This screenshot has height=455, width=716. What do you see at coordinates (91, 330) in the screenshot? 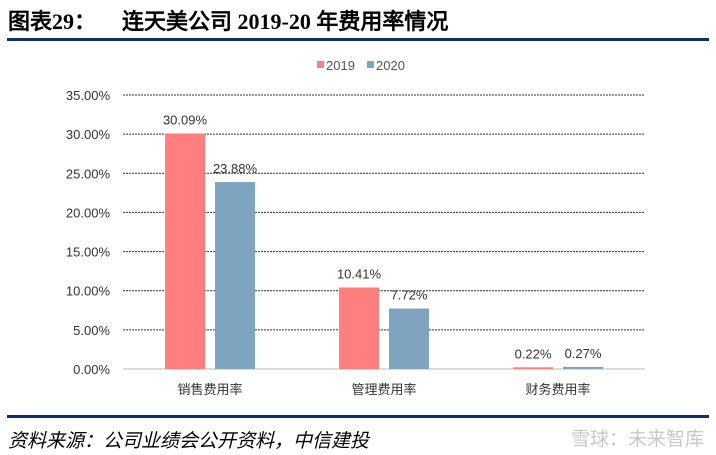
I see `y-tick-label: 5.00%` at bounding box center [91, 330].